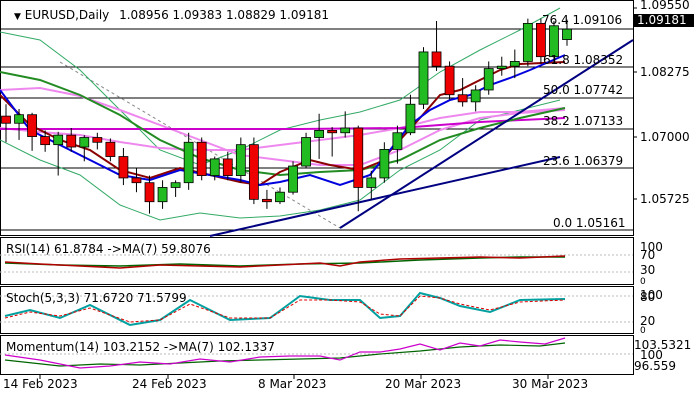 The image size is (700, 400). Describe the element at coordinates (651, 355) in the screenshot. I see `momentum-axis-label: 100` at that location.